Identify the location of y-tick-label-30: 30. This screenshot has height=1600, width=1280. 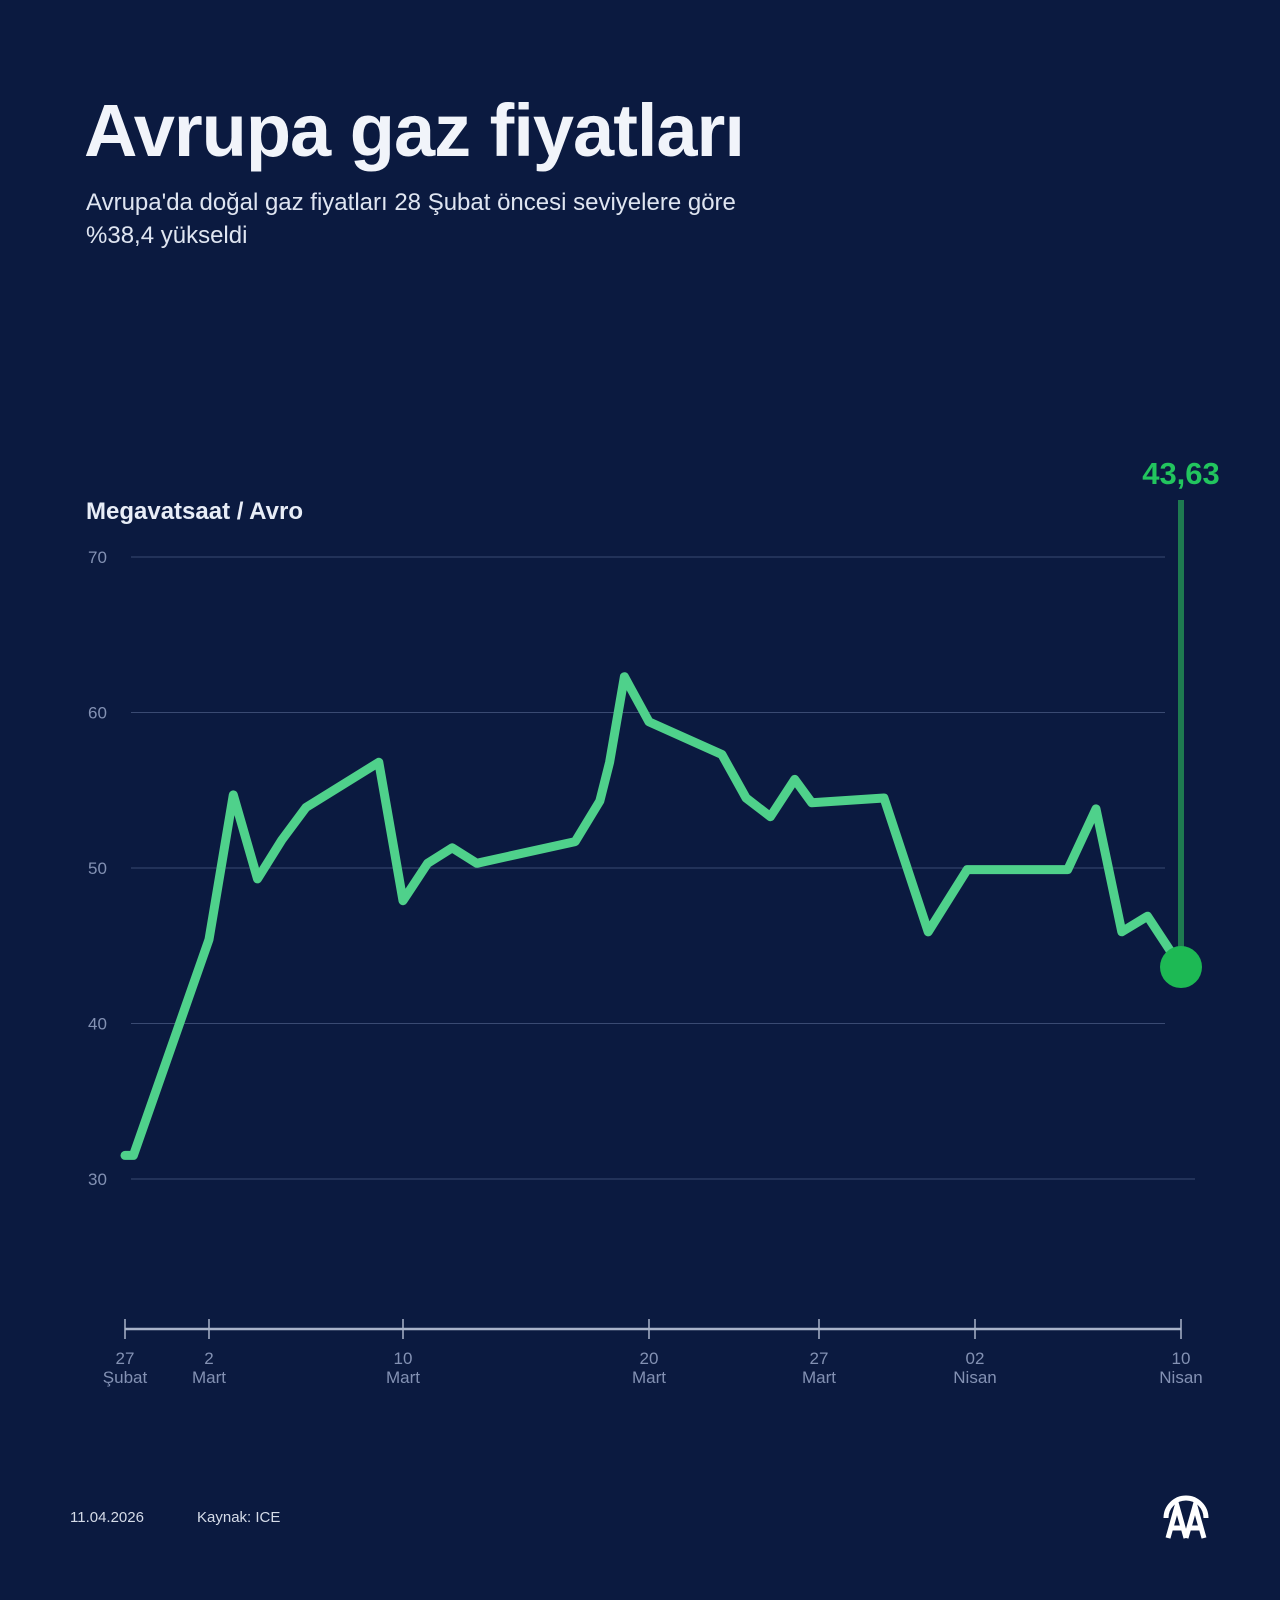
(97, 1179).